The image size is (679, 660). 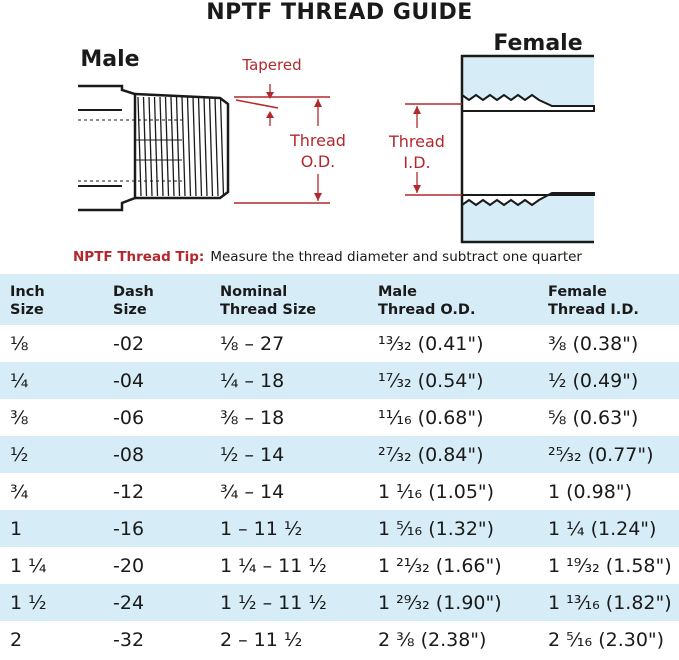 I want to click on cell-inch-size: 2, so click(x=16, y=639).